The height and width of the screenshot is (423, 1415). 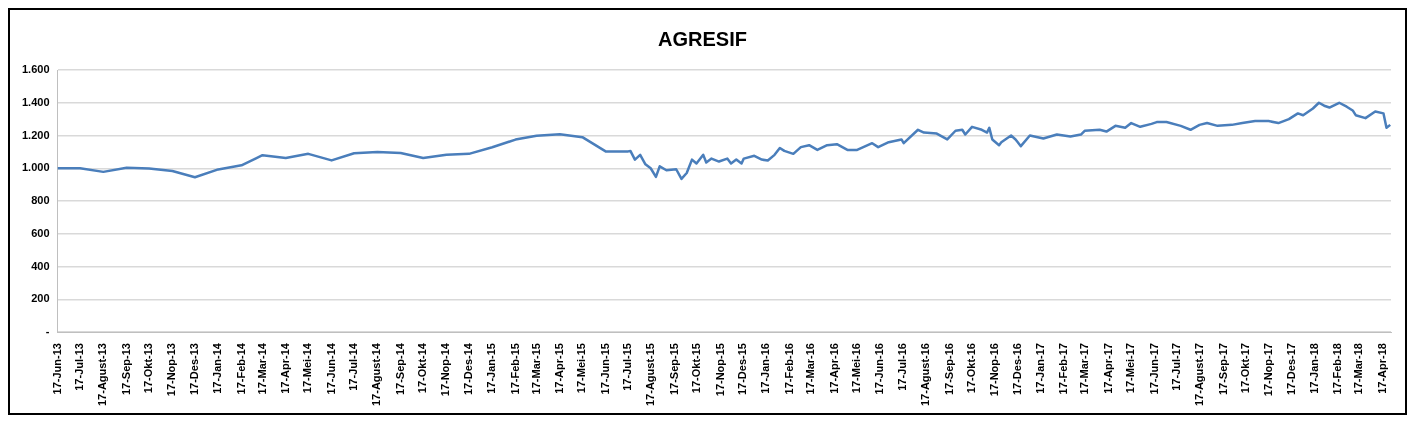 What do you see at coordinates (1290, 369) in the screenshot?
I see `x-tick-label: 17-Des-17` at bounding box center [1290, 369].